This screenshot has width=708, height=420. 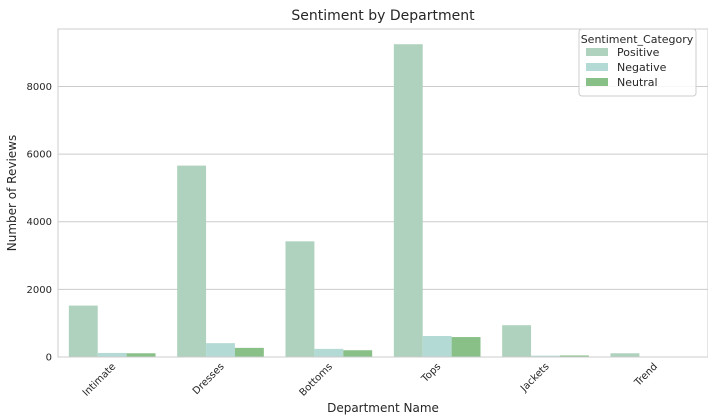 I want to click on bar-dresses-negative, so click(x=220, y=350).